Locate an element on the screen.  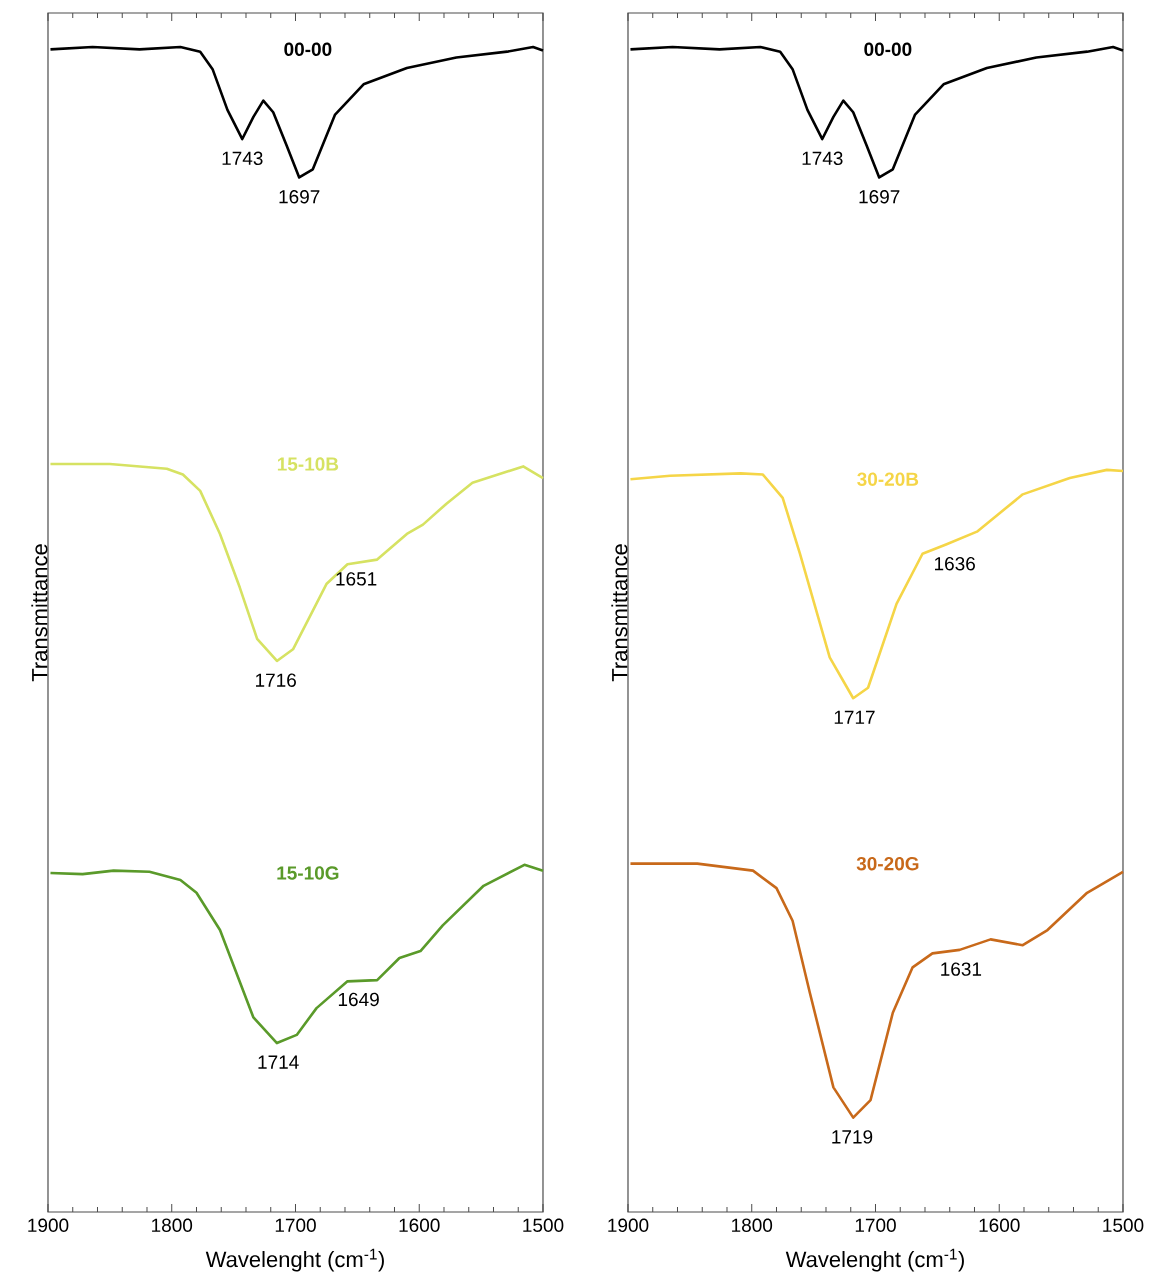
annotation: 1651 is located at coordinates (356, 579).